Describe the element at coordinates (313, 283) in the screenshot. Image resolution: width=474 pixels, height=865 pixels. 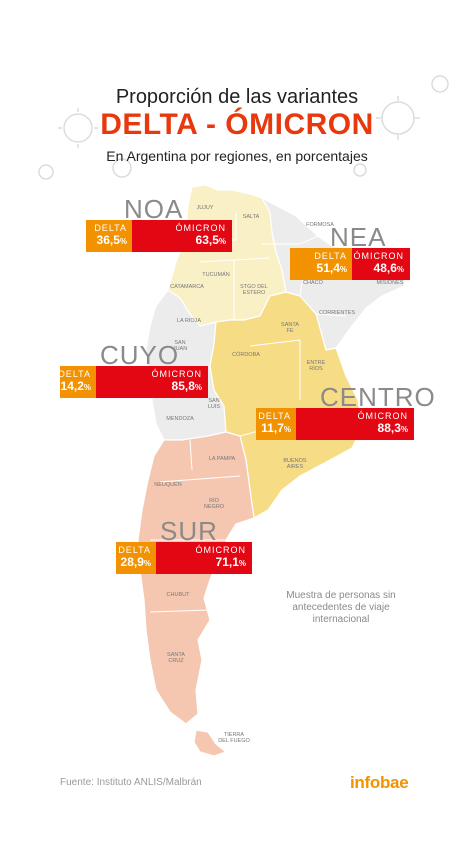
I see `province-chaco: CHACO` at that location.